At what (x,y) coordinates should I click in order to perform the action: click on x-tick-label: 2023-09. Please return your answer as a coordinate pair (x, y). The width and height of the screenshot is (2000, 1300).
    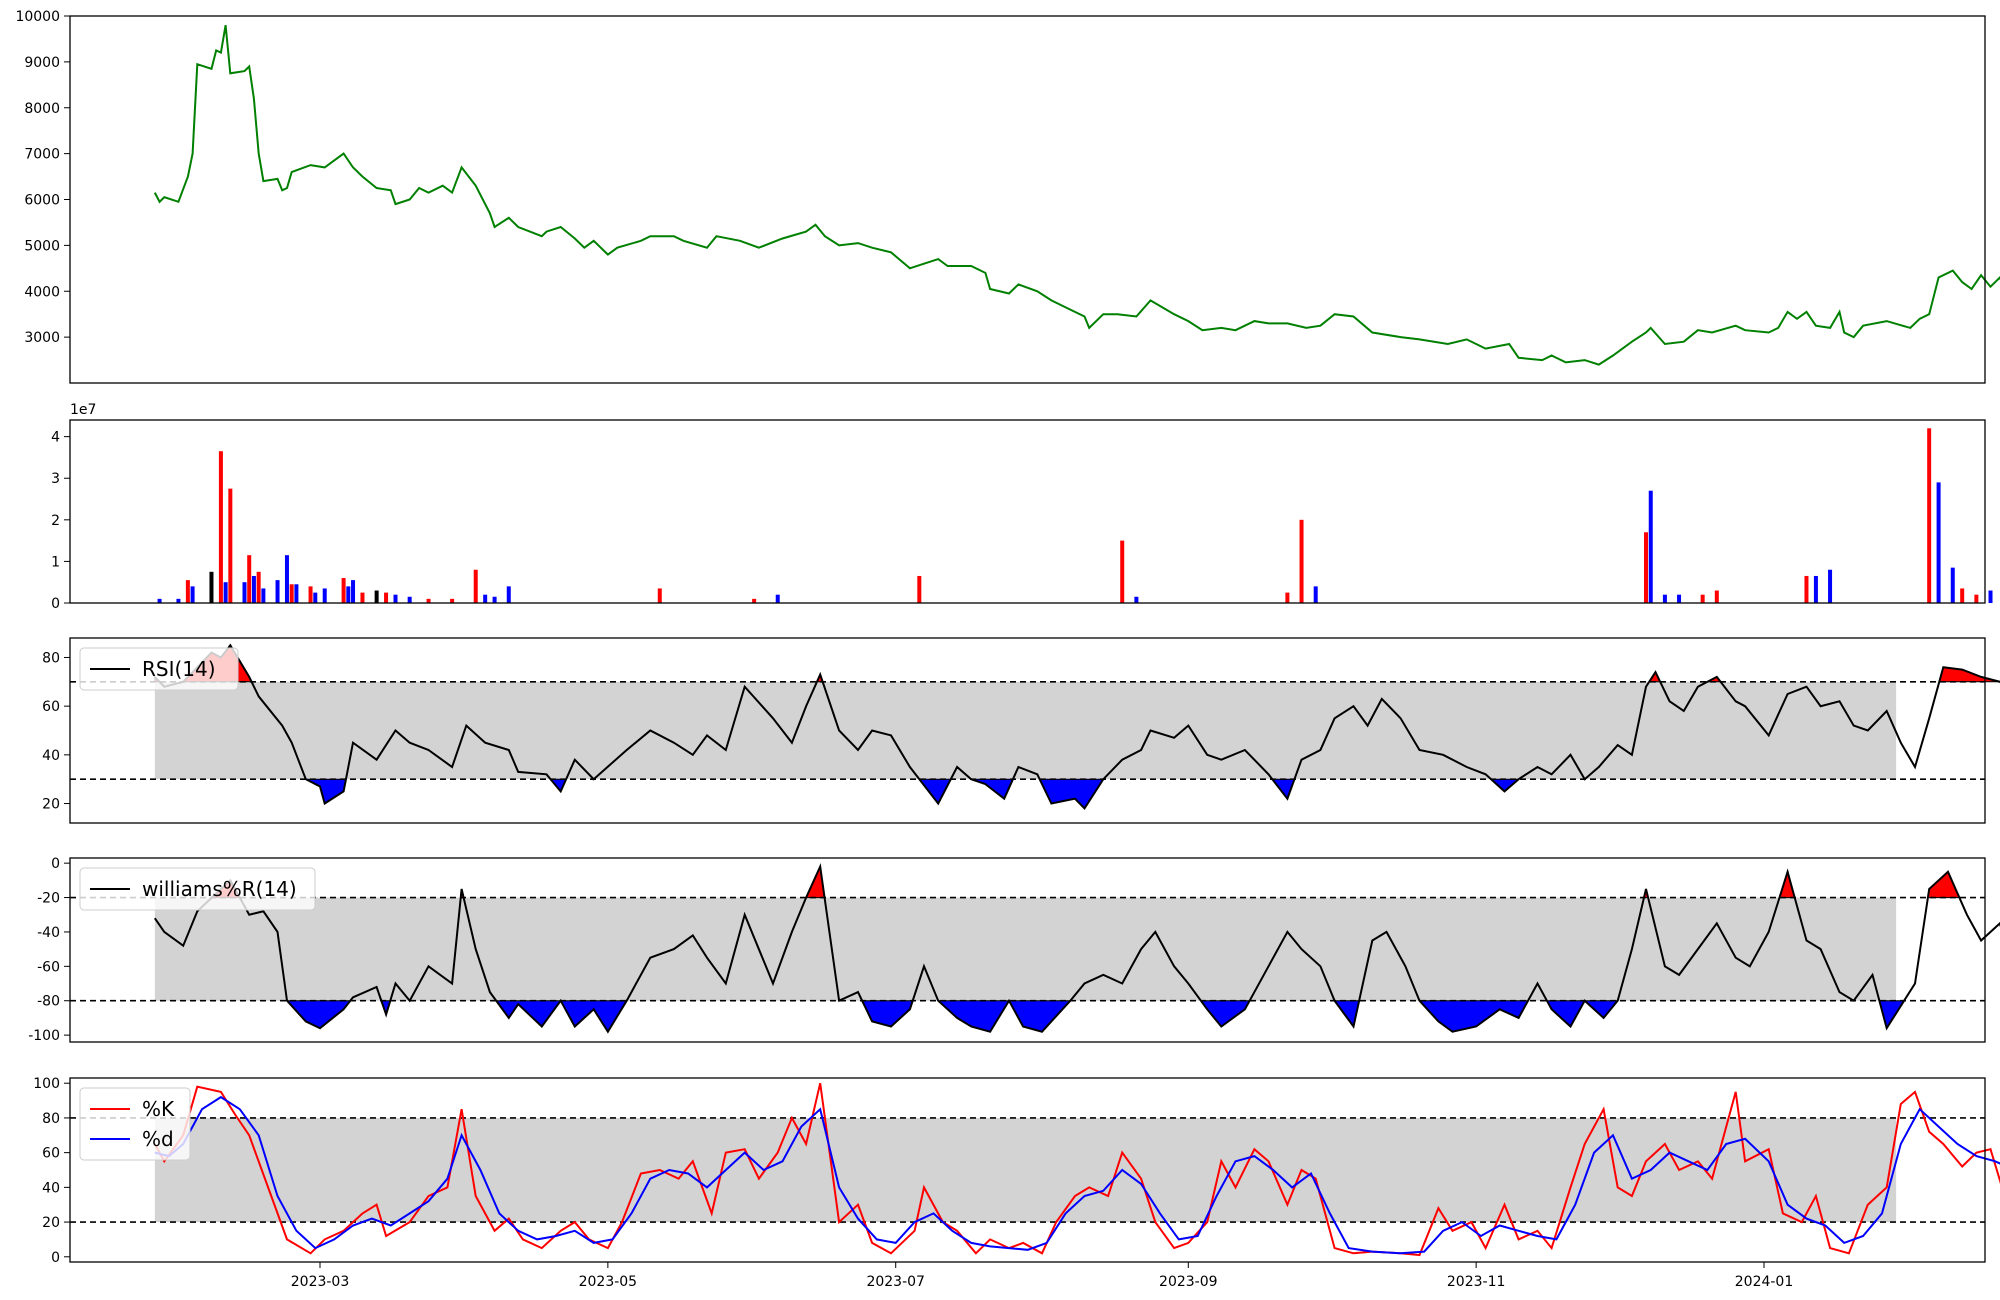
    Looking at the image, I should click on (1188, 1282).